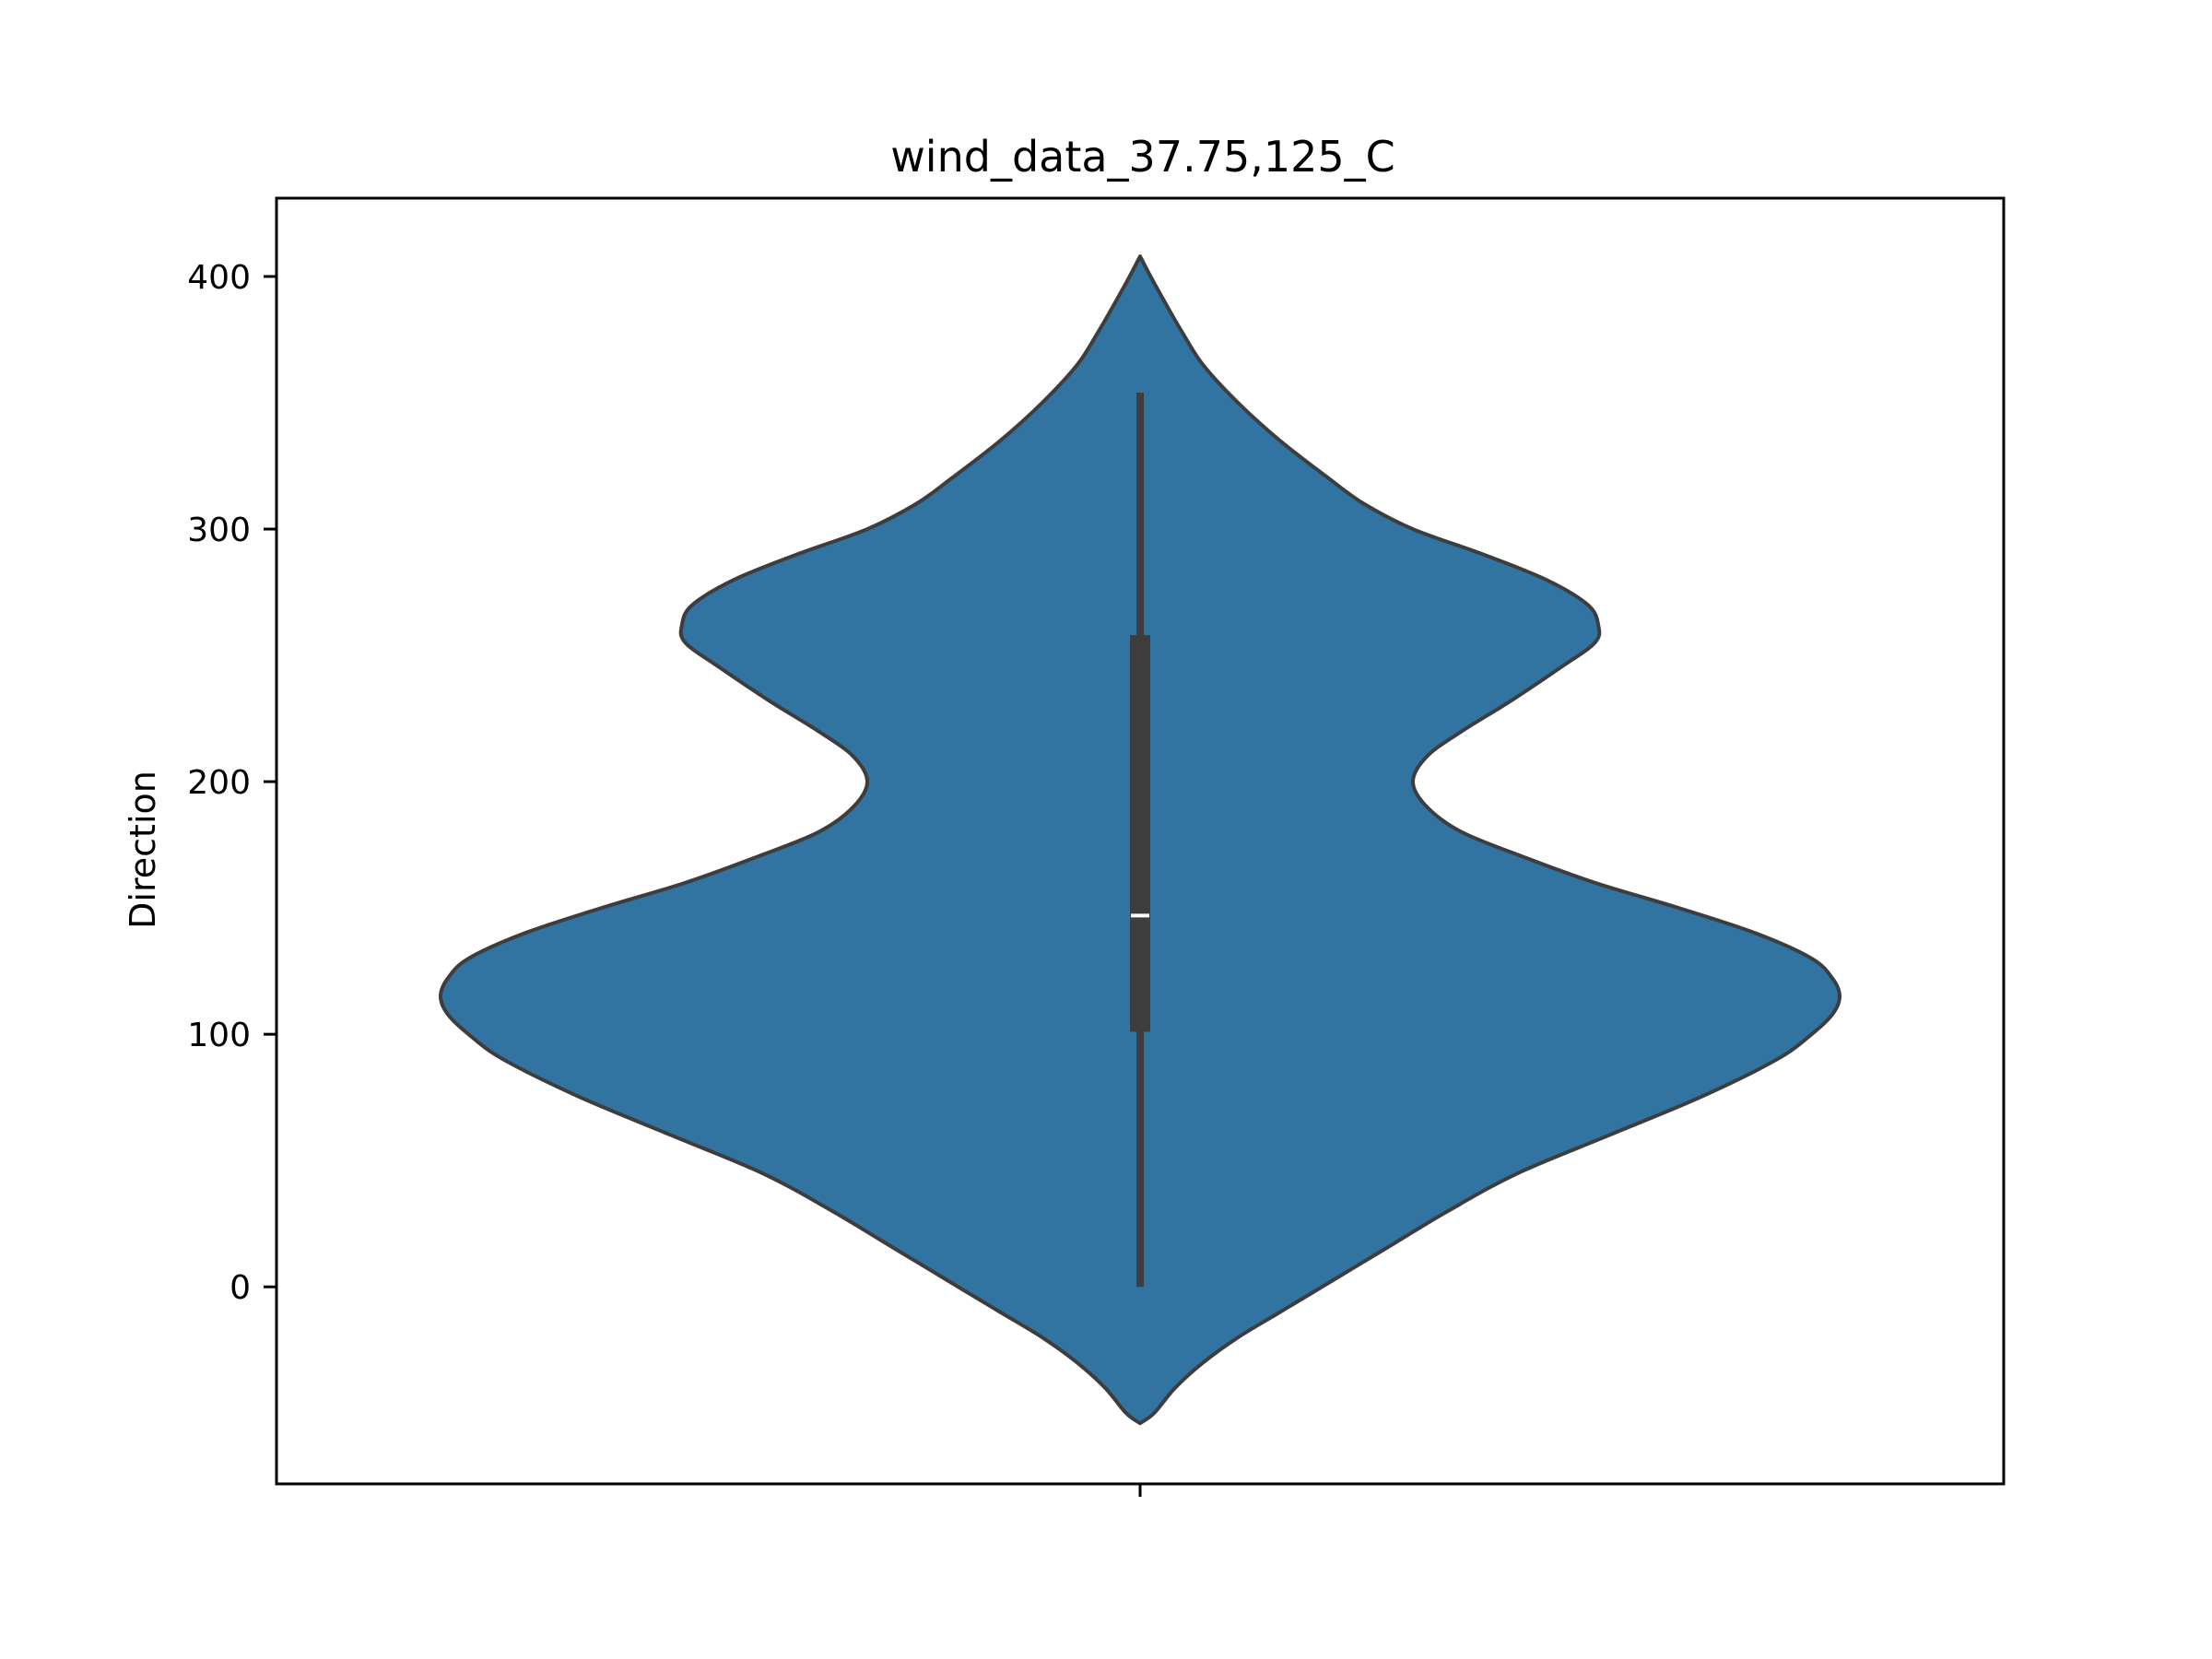  What do you see at coordinates (219, 1035) in the screenshot?
I see `y-tick-label-100: 100` at bounding box center [219, 1035].